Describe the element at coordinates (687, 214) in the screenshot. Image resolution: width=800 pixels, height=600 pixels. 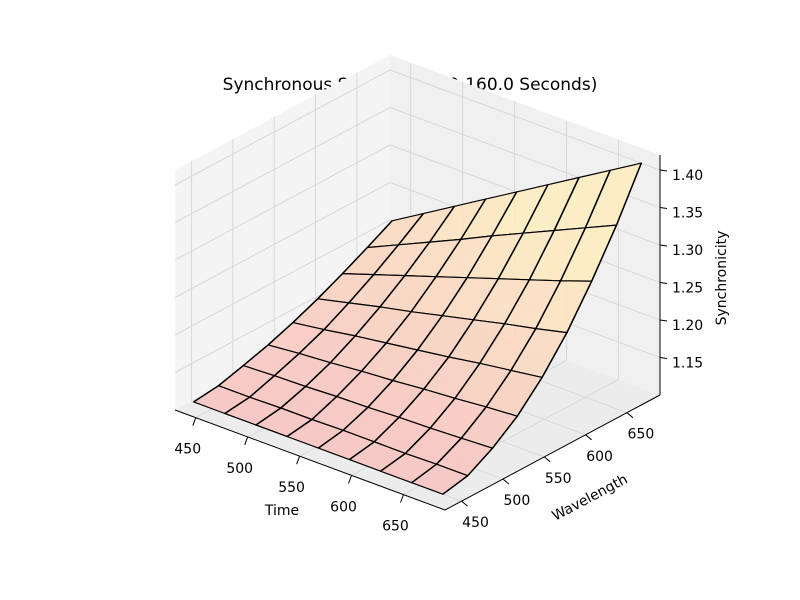
I see `z-tick-label: 1.35` at that location.